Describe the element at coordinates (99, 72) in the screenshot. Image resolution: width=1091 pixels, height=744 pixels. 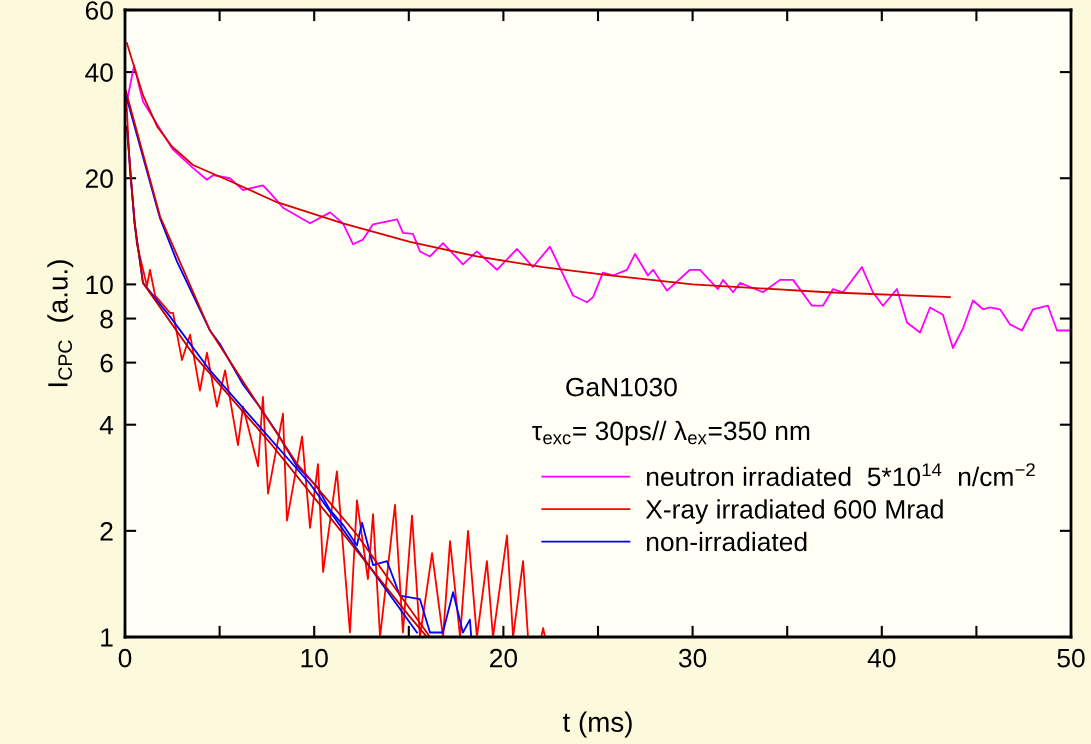
I see `y-tick-label: 40` at that location.